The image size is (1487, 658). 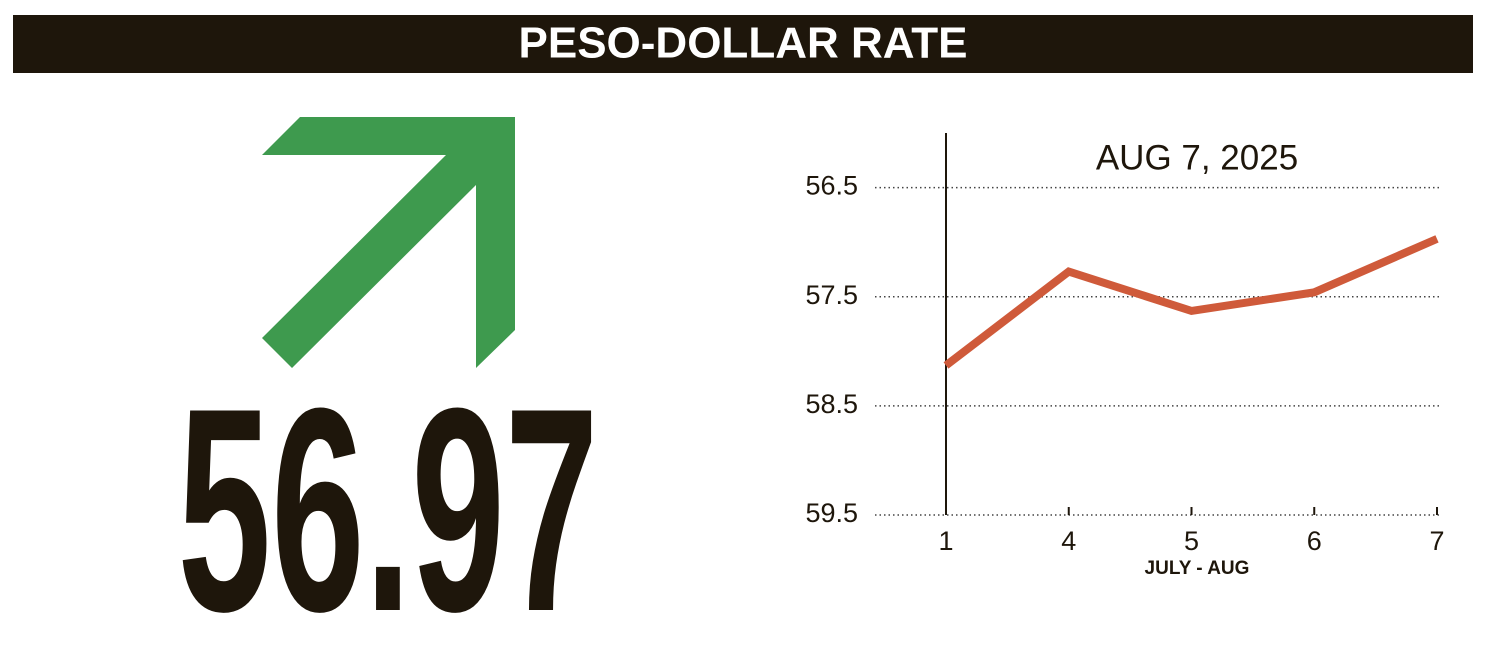 I want to click on x-tick-label: 4, so click(x=1068, y=541).